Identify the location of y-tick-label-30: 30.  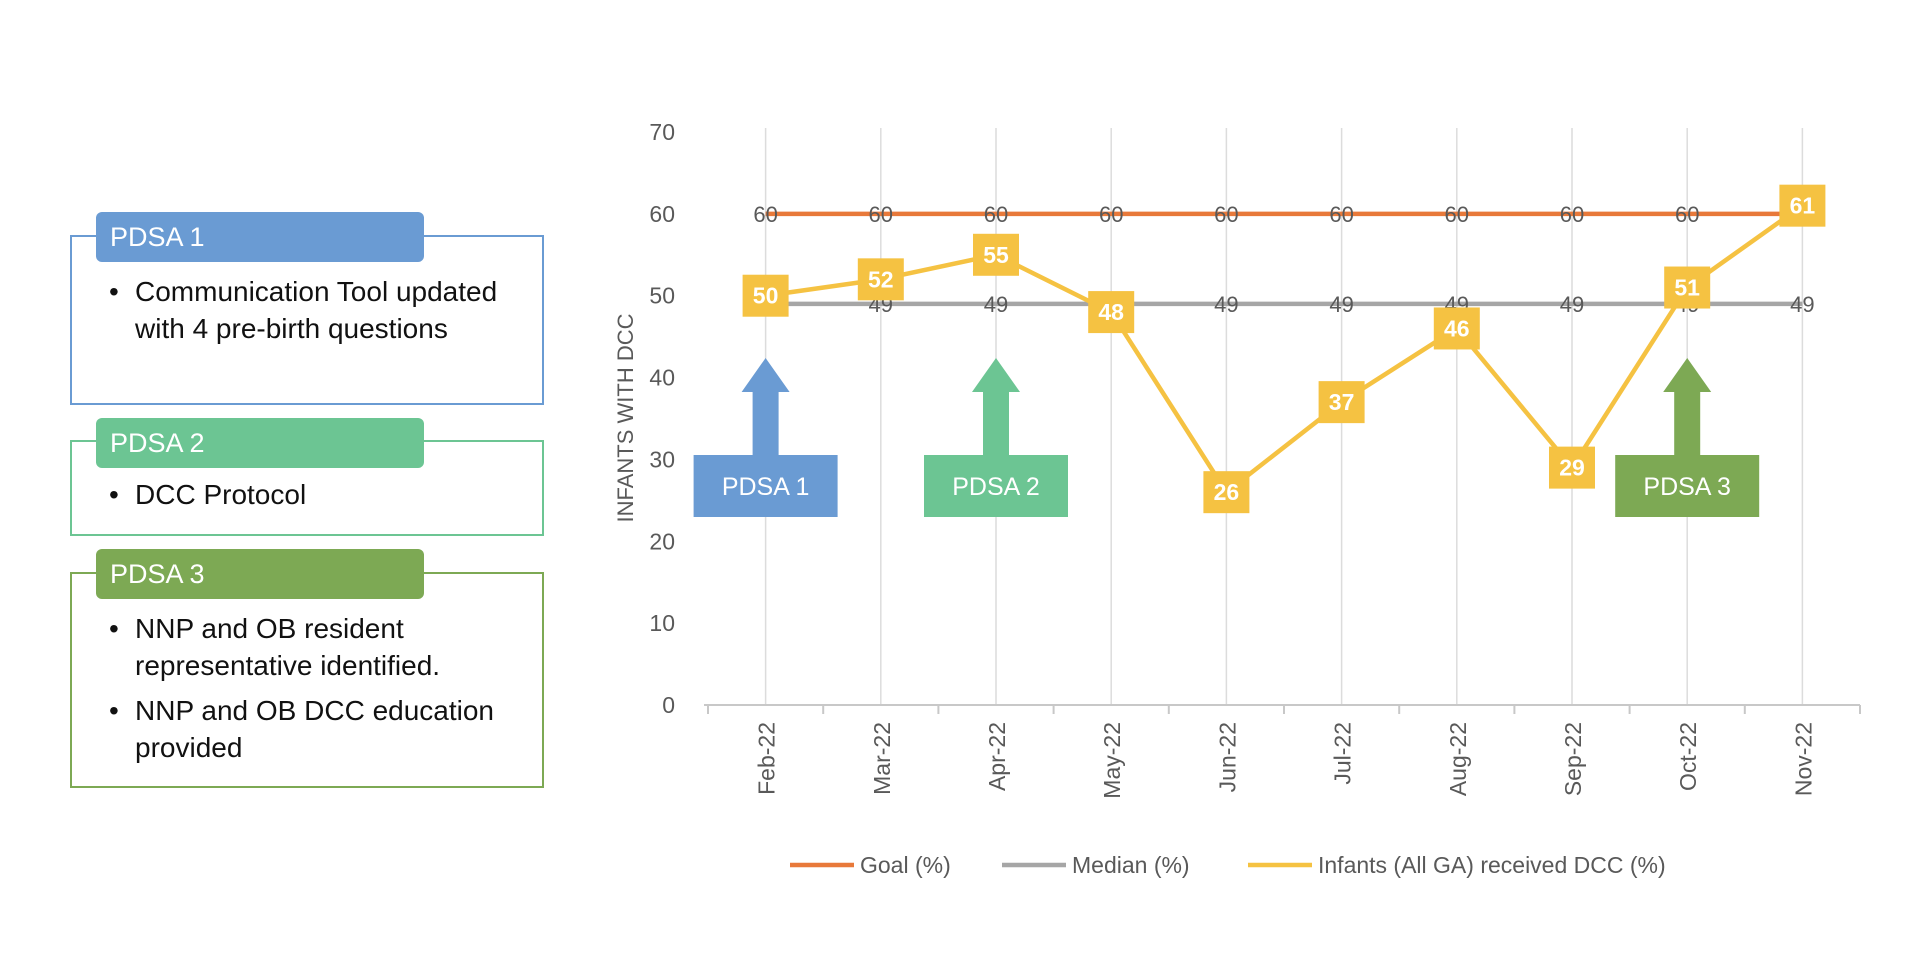
(662, 459).